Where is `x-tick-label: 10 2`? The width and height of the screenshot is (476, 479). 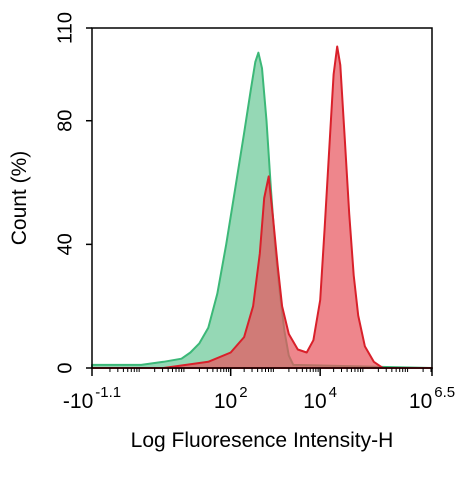
x-tick-label: 10 2 is located at coordinates (231, 398).